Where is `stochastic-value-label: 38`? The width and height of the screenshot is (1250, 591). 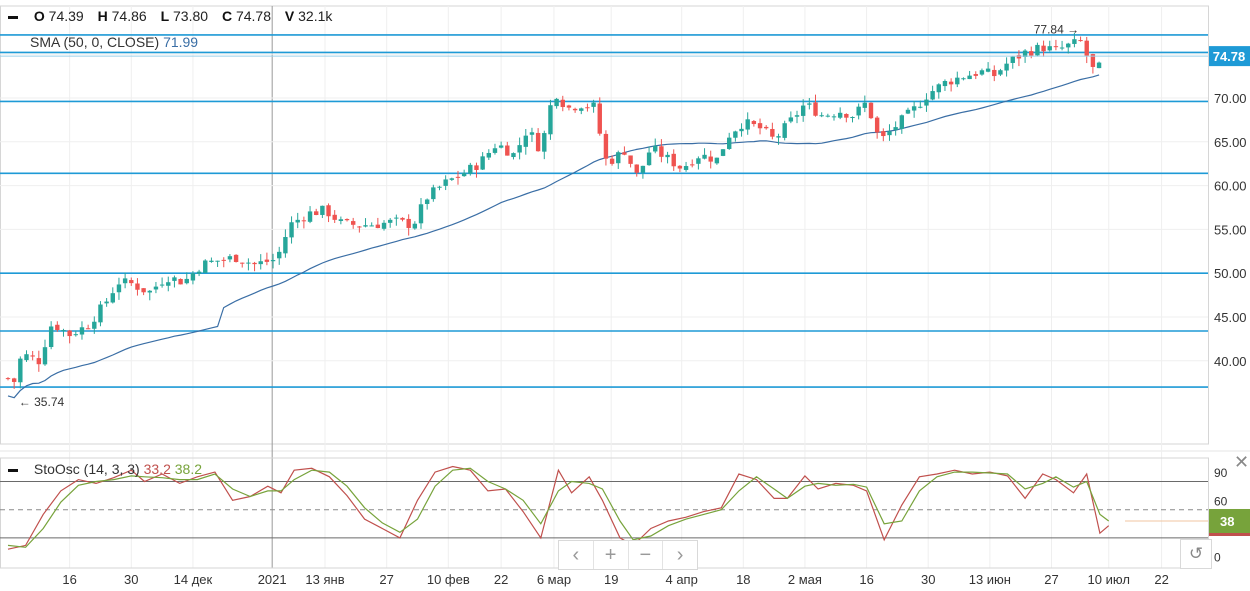 stochastic-value-label: 38 is located at coordinates (1227, 521).